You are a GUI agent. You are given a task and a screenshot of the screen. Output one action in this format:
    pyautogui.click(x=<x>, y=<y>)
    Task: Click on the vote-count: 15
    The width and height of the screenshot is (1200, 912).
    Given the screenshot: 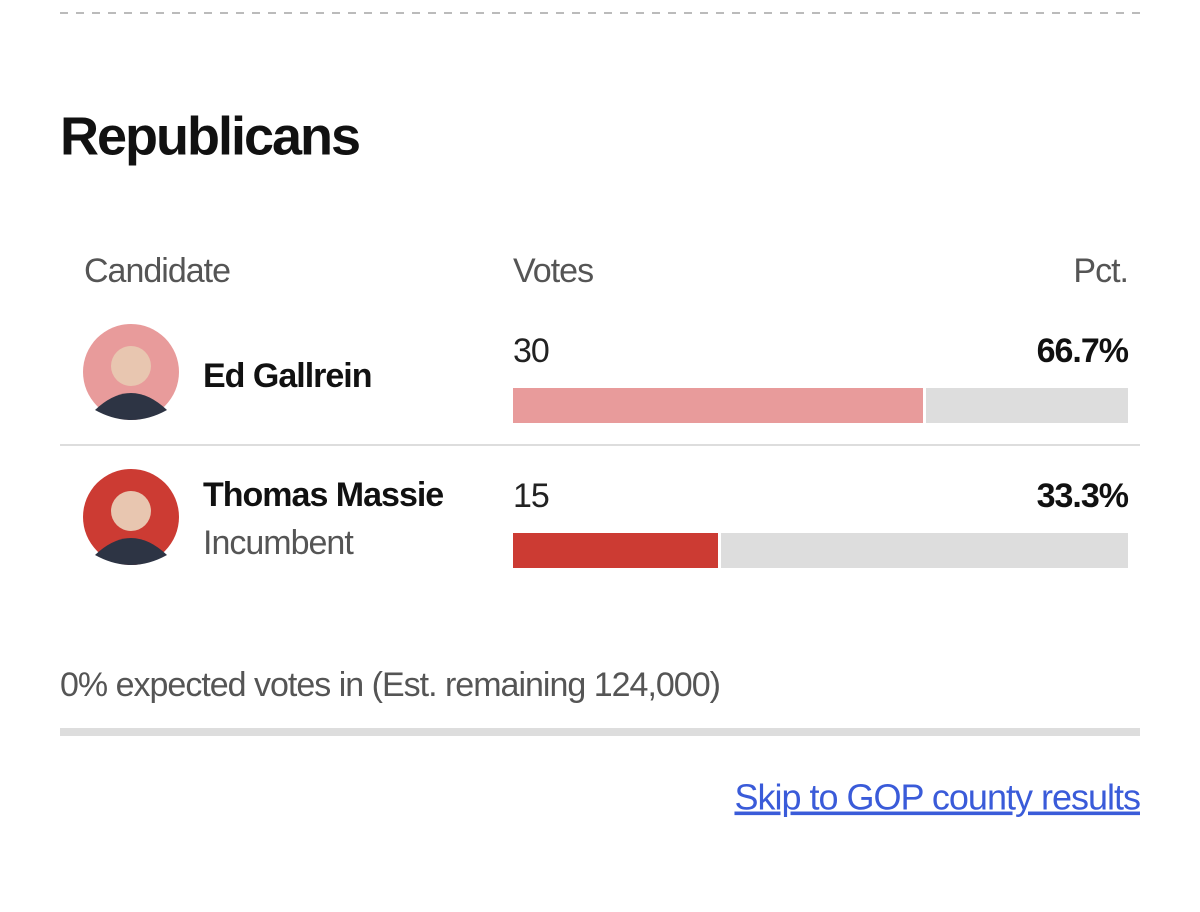 What is the action you would take?
    pyautogui.click(x=531, y=496)
    